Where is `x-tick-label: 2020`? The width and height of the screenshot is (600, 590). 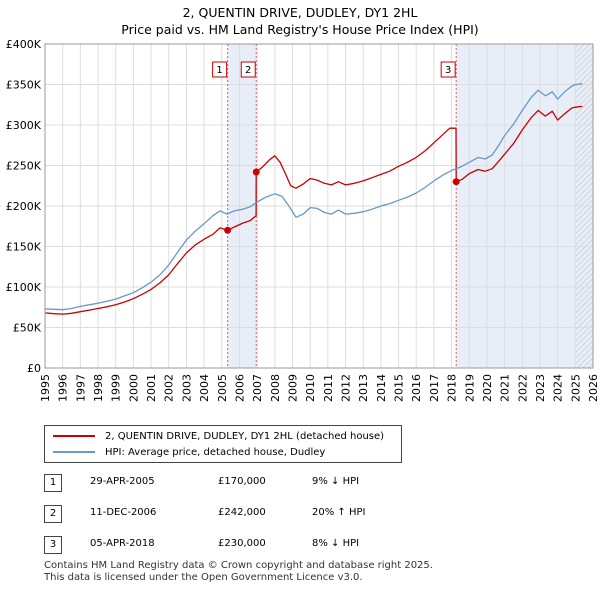
x-tick-label: 2020 is located at coordinates (487, 388).